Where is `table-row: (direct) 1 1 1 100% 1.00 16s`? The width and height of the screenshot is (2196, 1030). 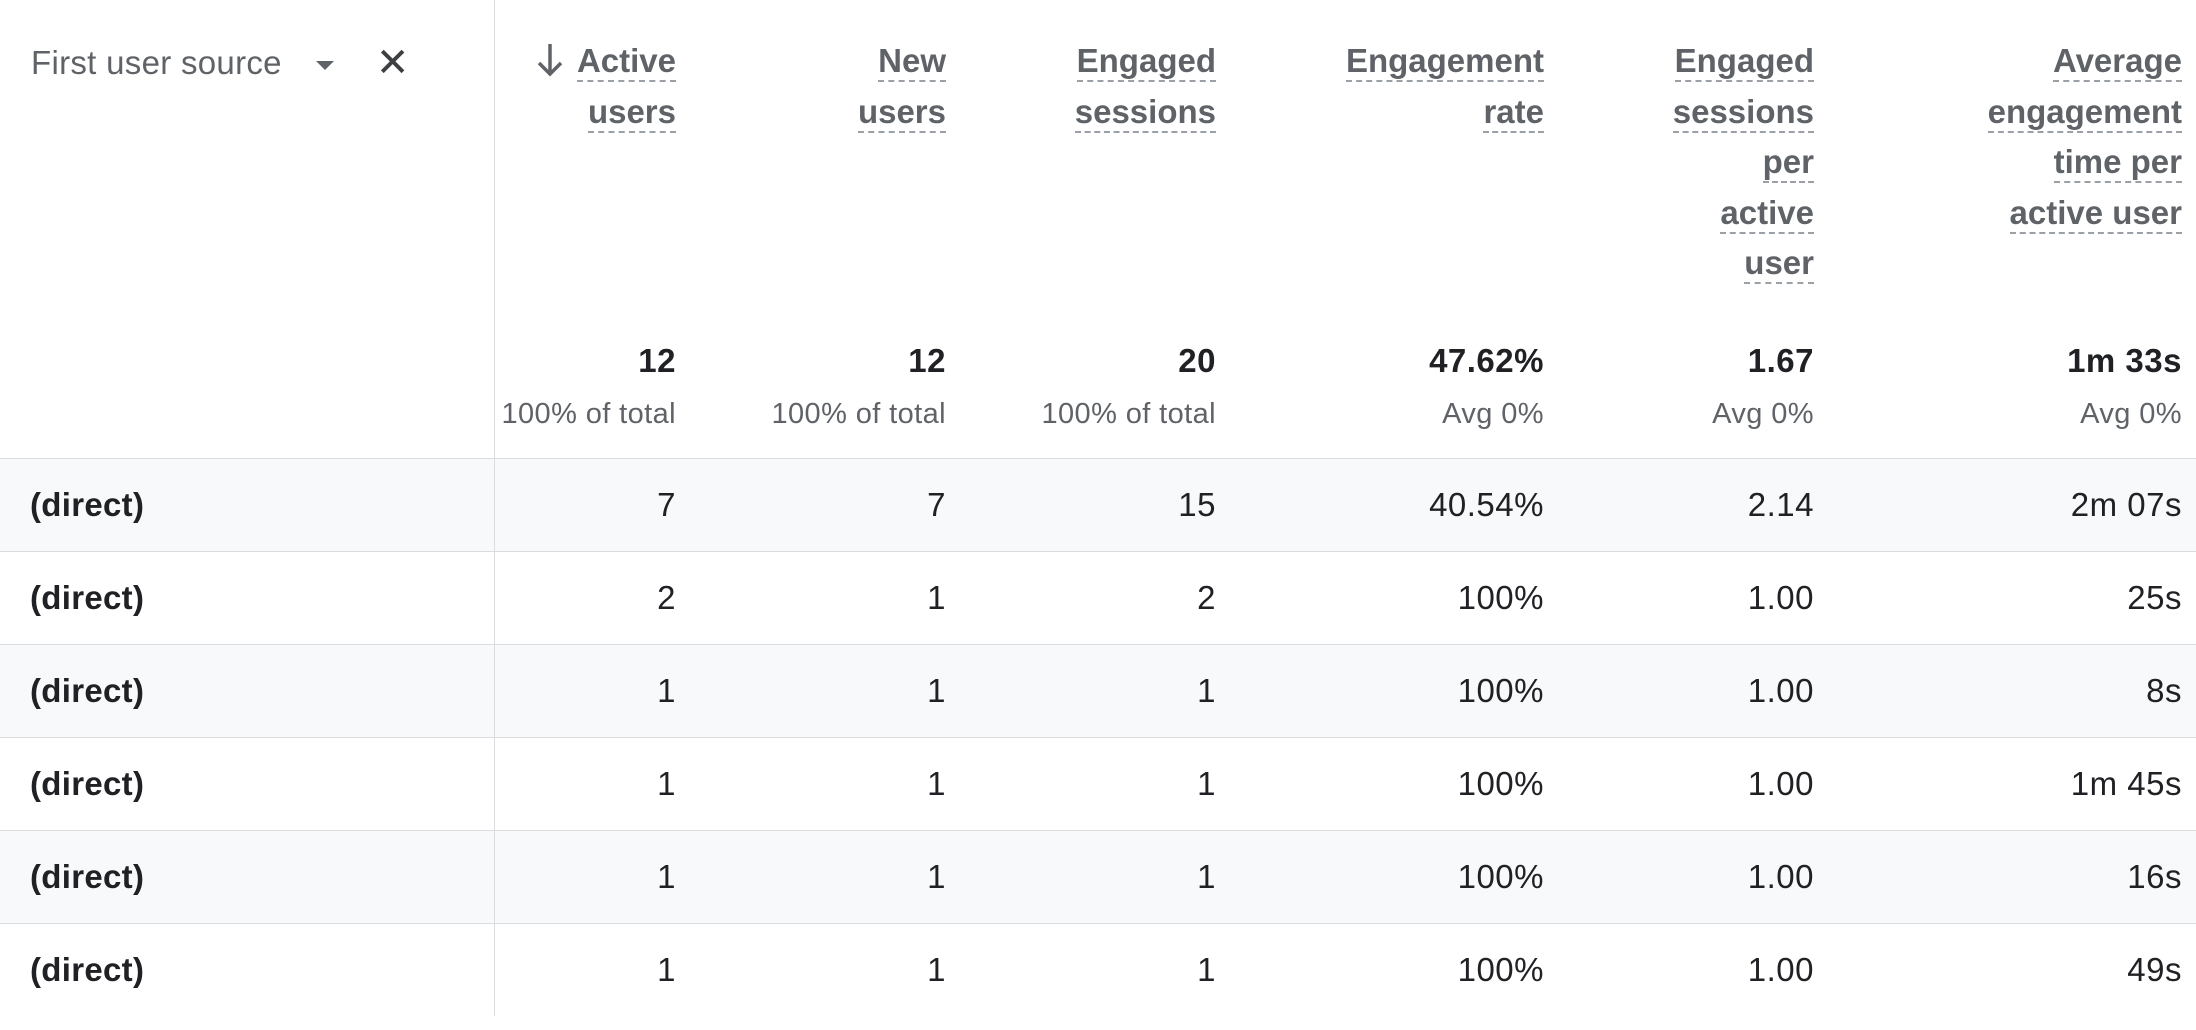
table-row: (direct) 1 1 1 100% 1.00 16s is located at coordinates (1098, 877).